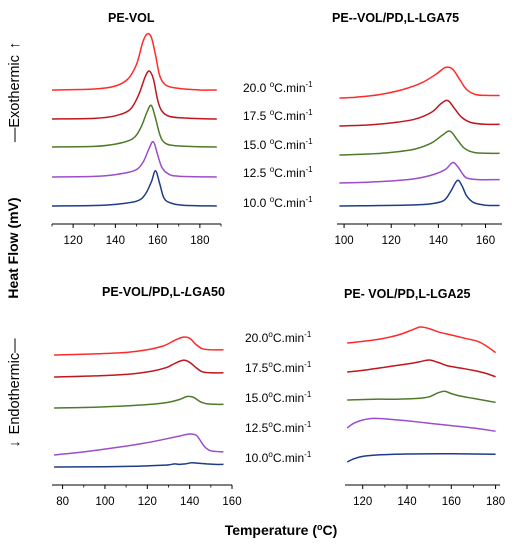  I want to click on panel-pe-vol-lga50: PE-VOL/PD,L-LGA50 80 100 120 140 160, so click(147, 396).